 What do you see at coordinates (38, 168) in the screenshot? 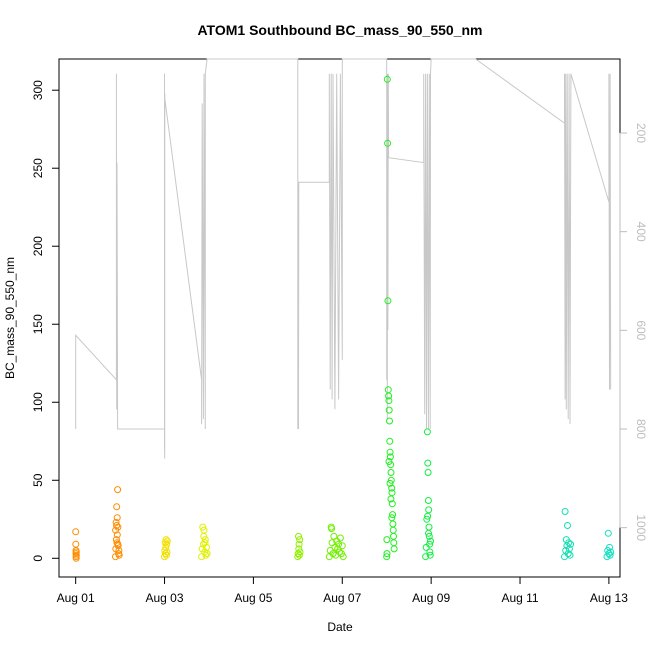
I see `y-tick-label: 250` at bounding box center [38, 168].